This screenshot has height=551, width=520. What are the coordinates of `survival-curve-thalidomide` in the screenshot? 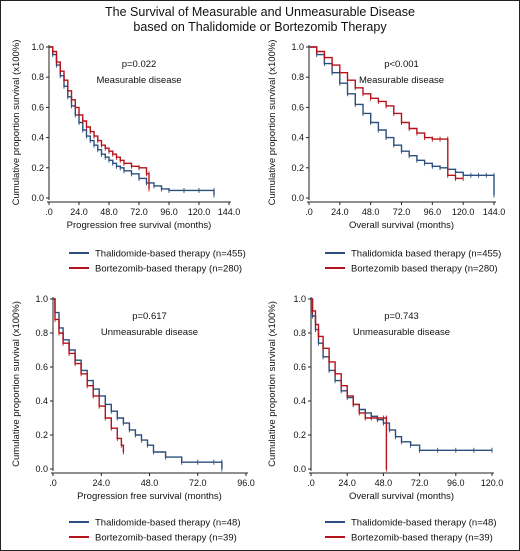 It's located at (138, 383).